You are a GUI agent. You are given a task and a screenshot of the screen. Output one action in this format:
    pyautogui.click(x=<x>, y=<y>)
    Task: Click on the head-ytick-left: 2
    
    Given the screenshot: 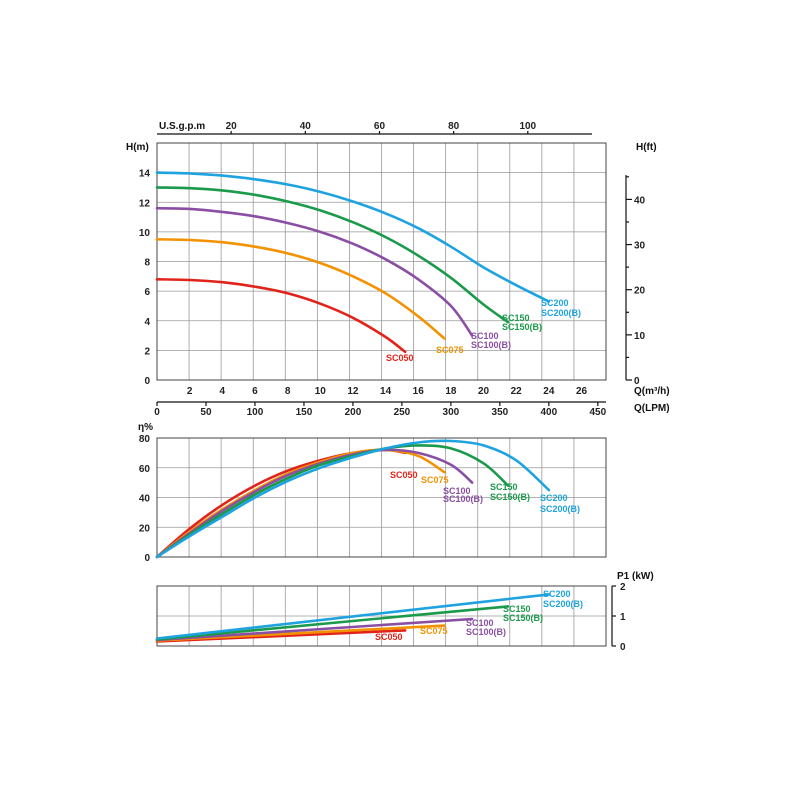 What is the action you would take?
    pyautogui.click(x=147, y=351)
    